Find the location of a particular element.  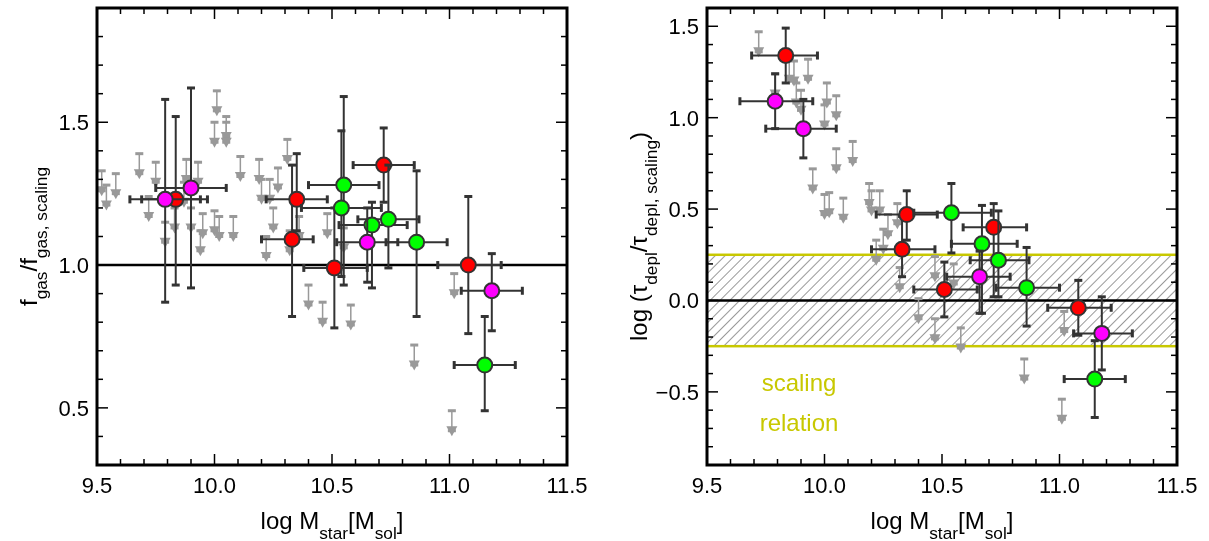

y-tick-label: 0.0 is located at coordinates (683, 301).